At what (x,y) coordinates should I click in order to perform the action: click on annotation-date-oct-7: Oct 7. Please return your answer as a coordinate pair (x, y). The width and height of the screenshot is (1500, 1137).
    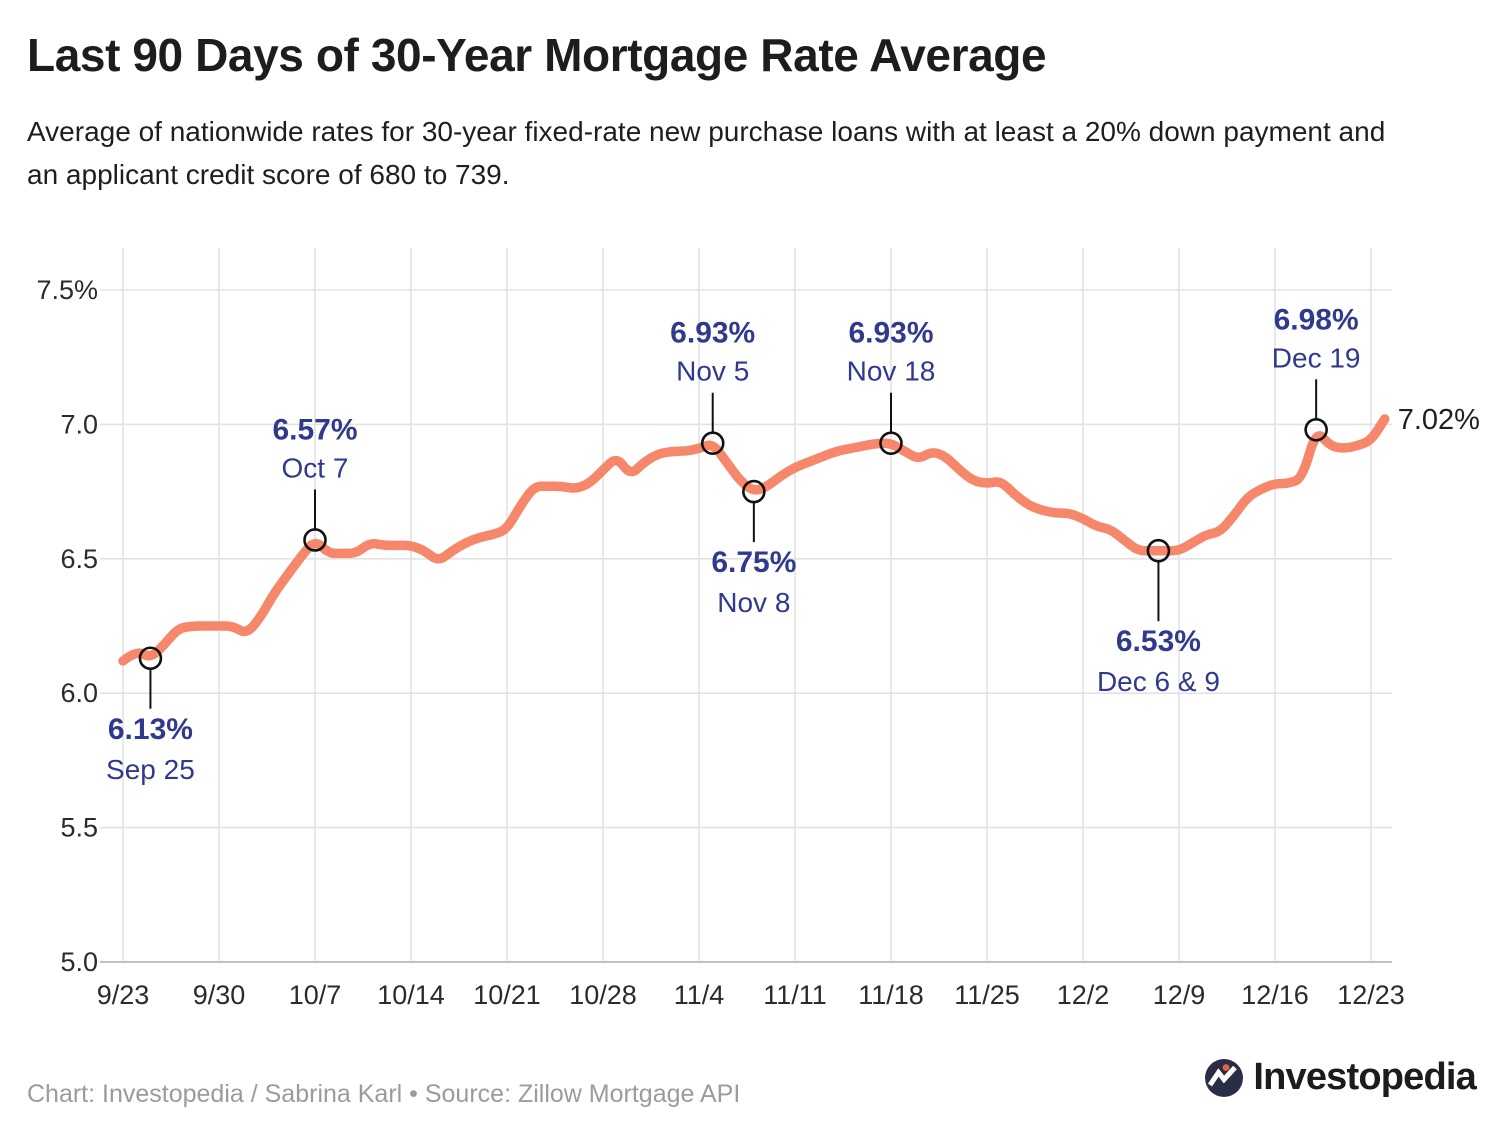
    Looking at the image, I should click on (315, 467).